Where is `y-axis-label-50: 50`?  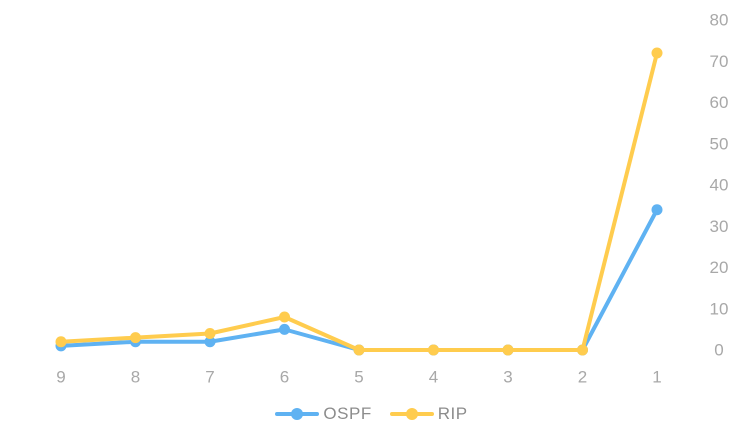
y-axis-label-50: 50 is located at coordinates (719, 143).